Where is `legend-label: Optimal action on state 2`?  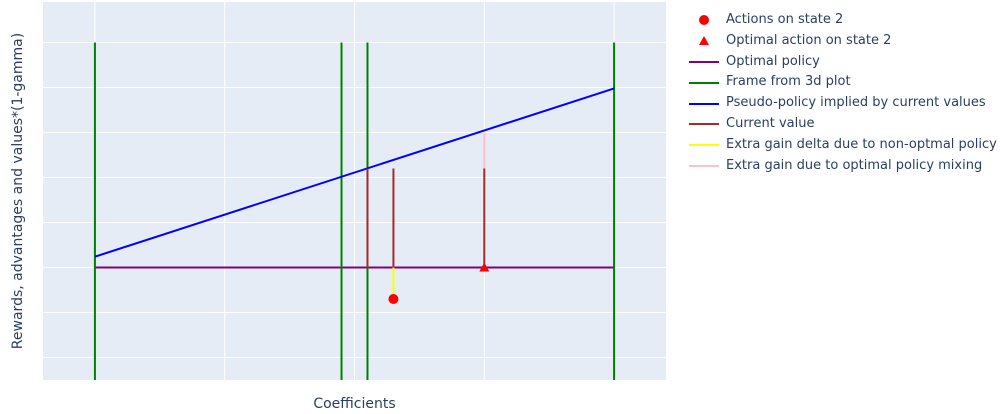
legend-label: Optimal action on state 2 is located at coordinates (809, 40).